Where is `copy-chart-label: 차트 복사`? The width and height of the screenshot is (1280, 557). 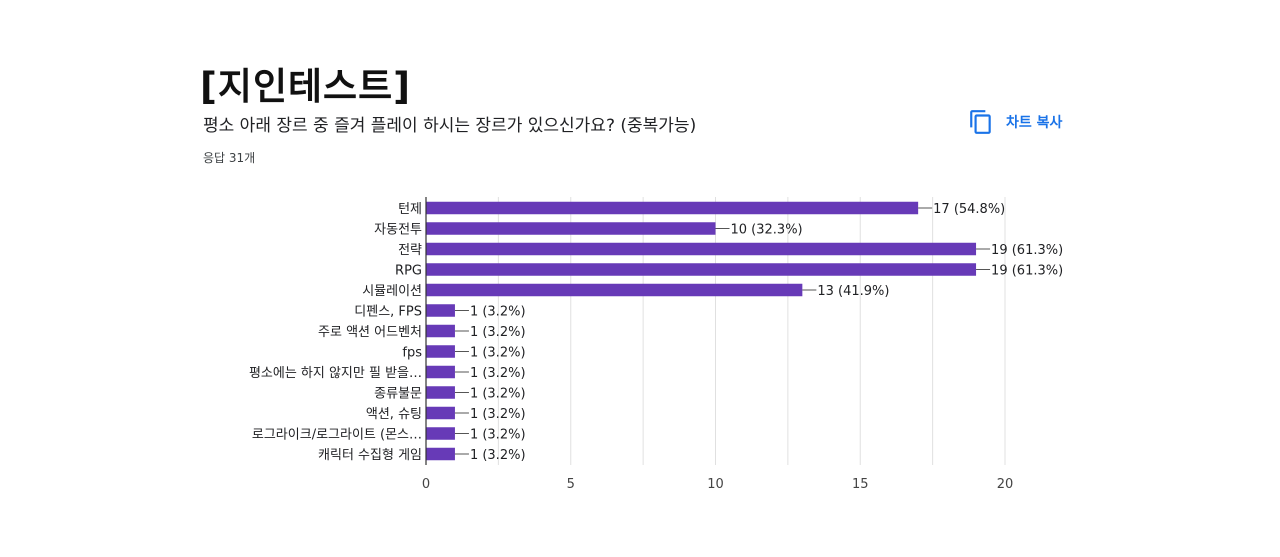
copy-chart-label: 차트 복사 is located at coordinates (1034, 123).